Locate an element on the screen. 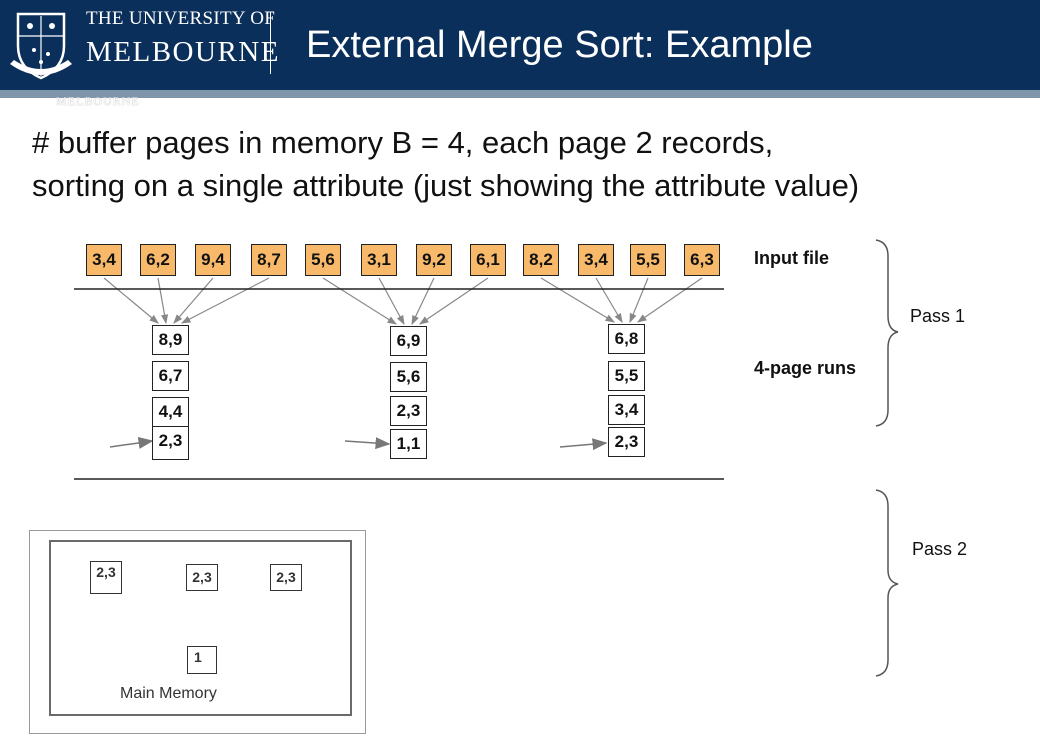 This screenshot has width=1040, height=738. memory-output-buffer: 1 is located at coordinates (202, 660).